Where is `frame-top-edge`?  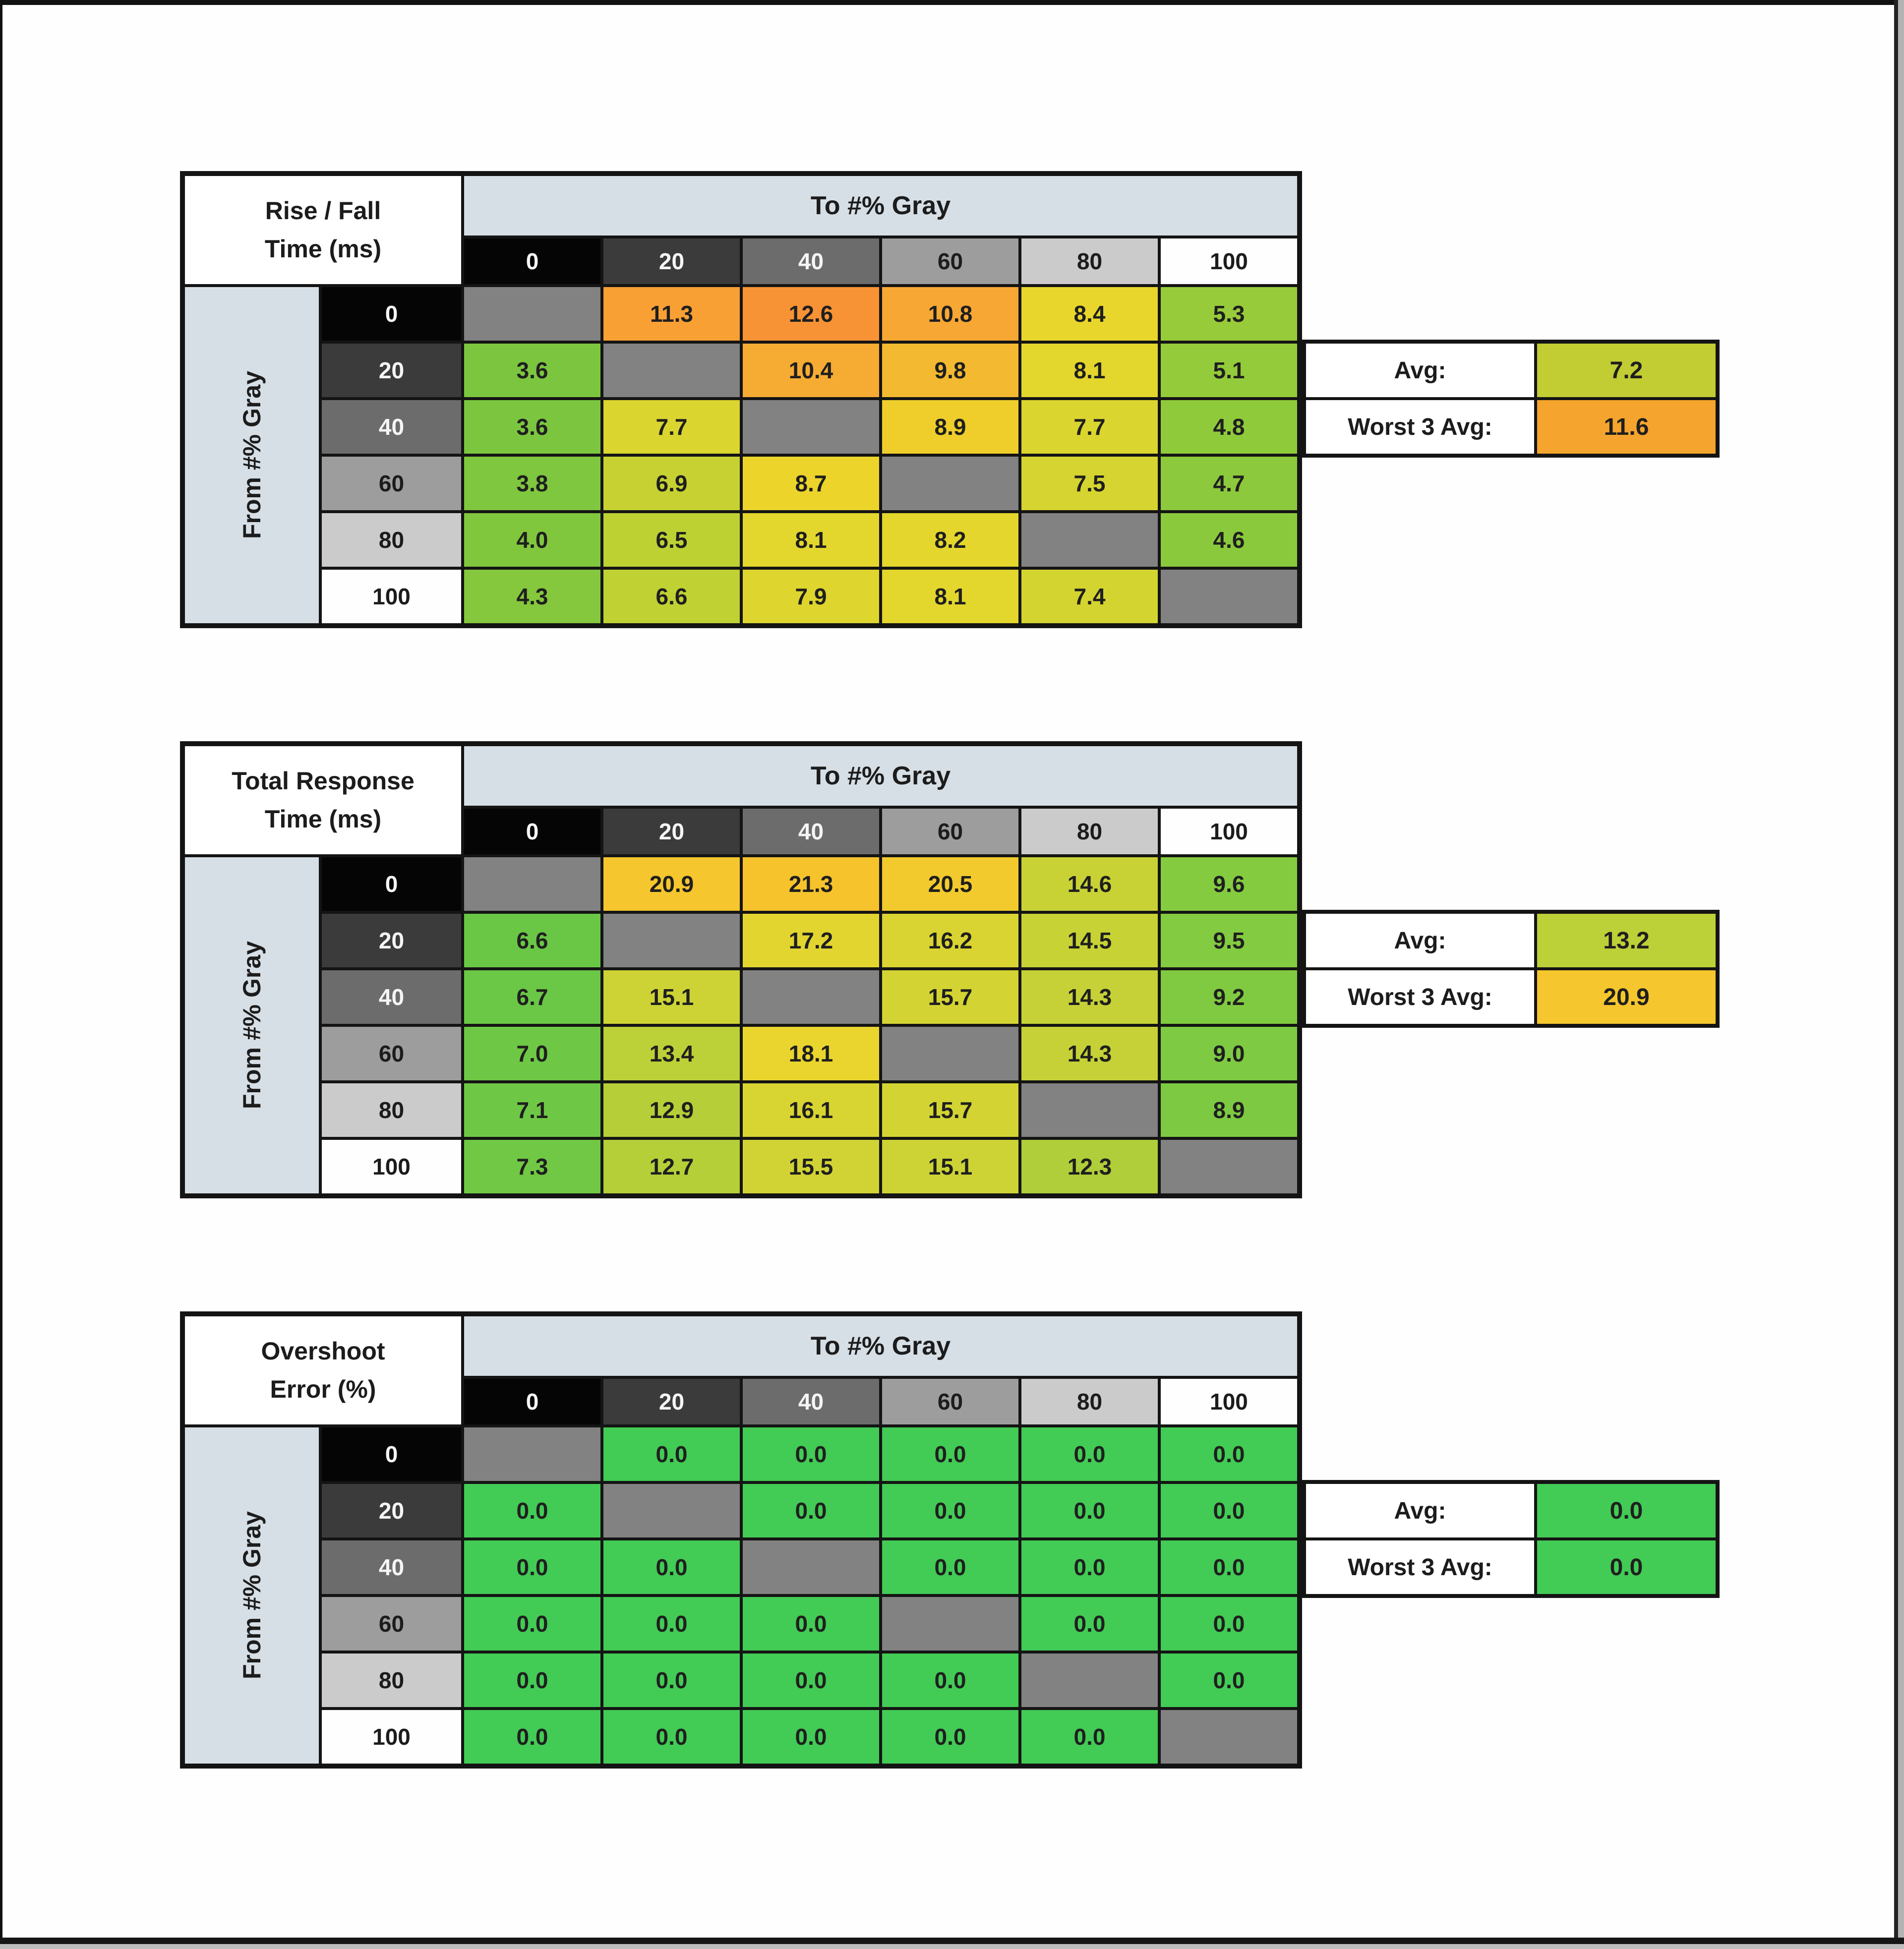 frame-top-edge is located at coordinates (952, 2).